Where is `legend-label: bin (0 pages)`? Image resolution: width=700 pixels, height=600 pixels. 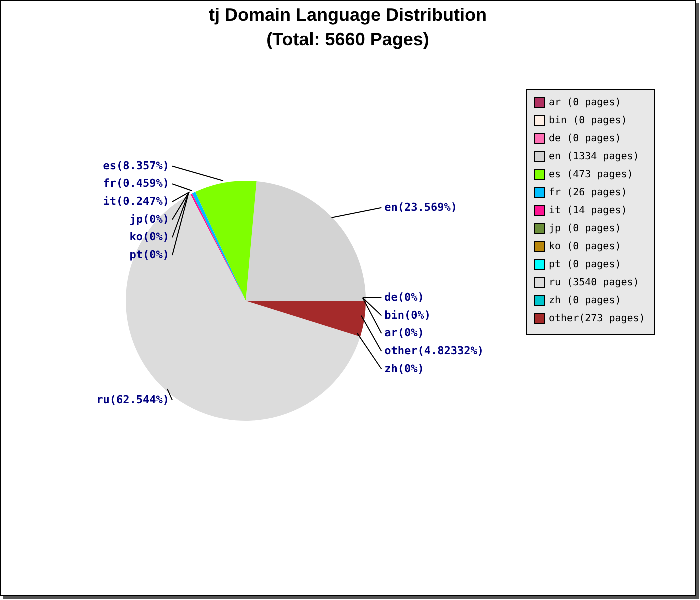
legend-label: bin (0 pages) is located at coordinates (588, 121).